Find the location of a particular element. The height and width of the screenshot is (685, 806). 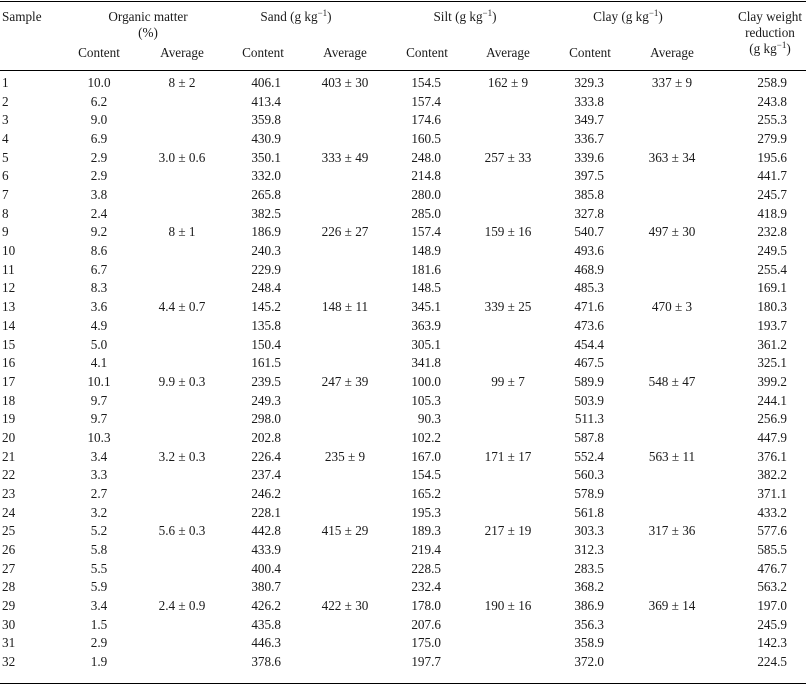

sand-average-cell: 415 ± 29 is located at coordinates (345, 531).